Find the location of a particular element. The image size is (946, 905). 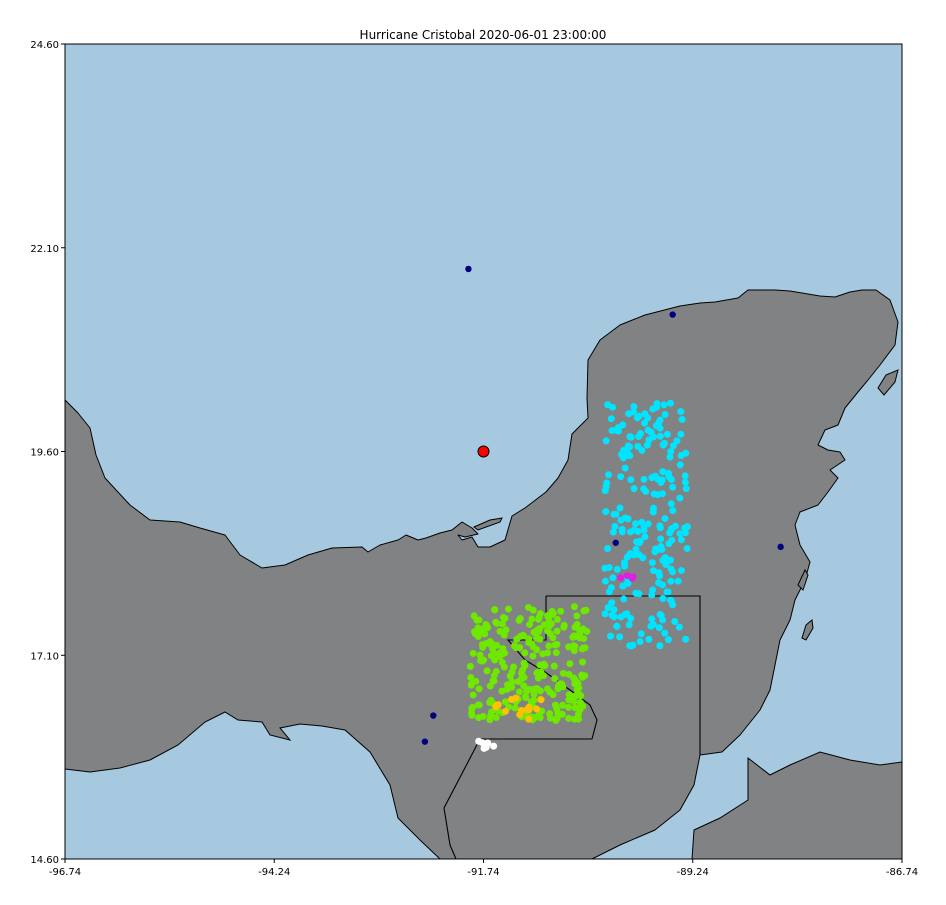

y-axis: 24.60 22.10 19.60 17.10 14.60 is located at coordinates (47, 453).